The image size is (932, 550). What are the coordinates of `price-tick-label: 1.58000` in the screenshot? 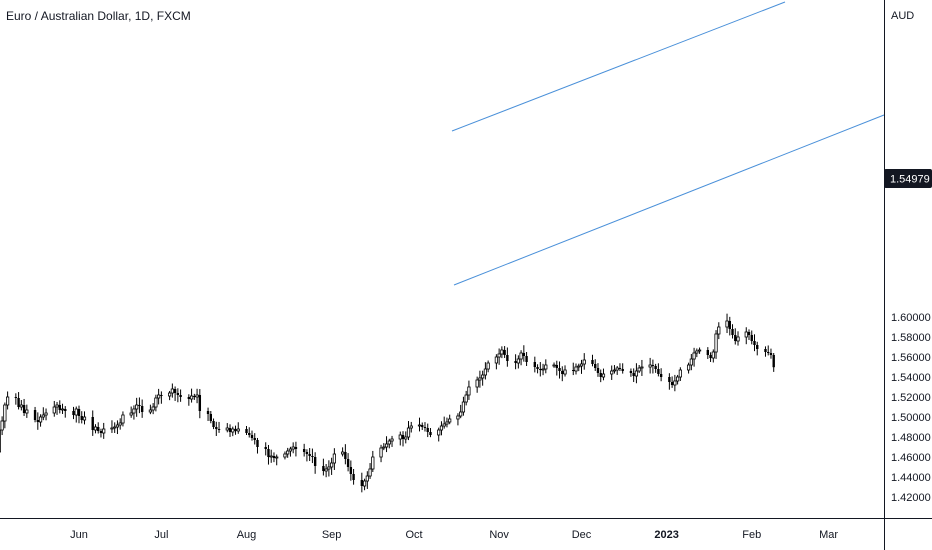 It's located at (911, 338).